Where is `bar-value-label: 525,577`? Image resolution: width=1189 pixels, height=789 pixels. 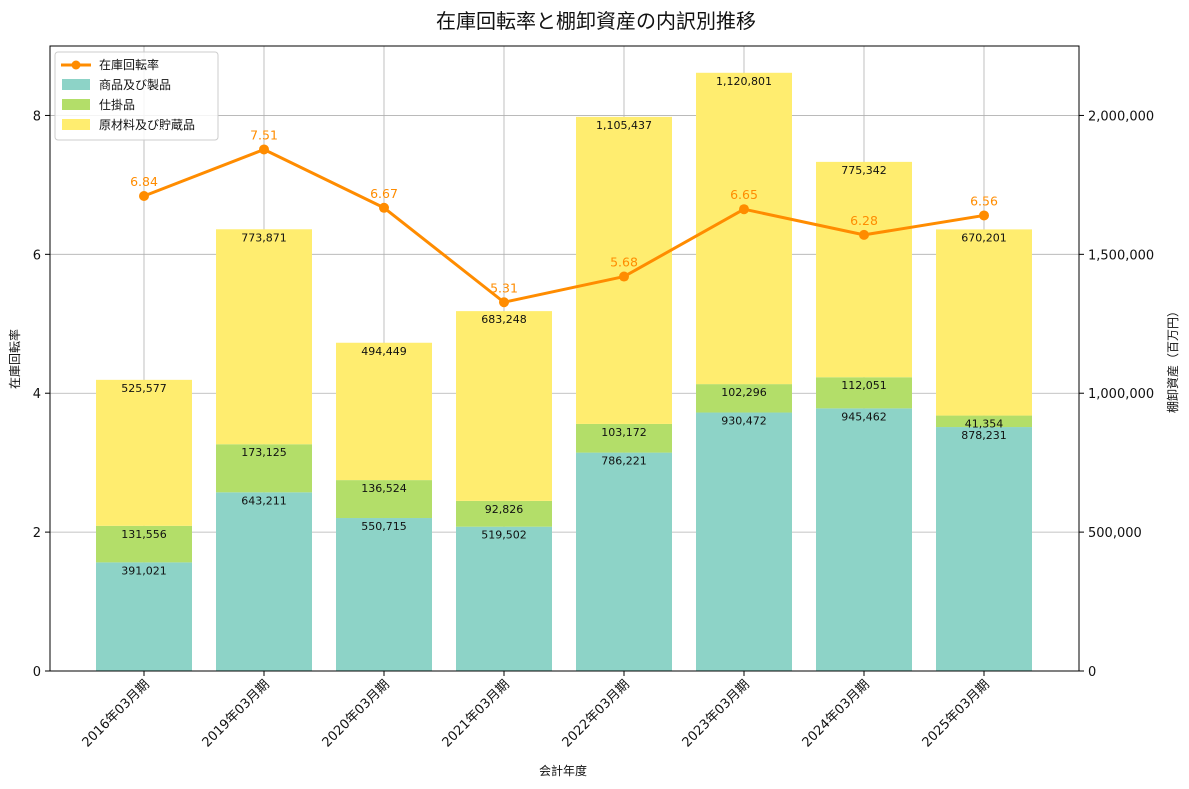
bar-value-label: 525,577 is located at coordinates (144, 388).